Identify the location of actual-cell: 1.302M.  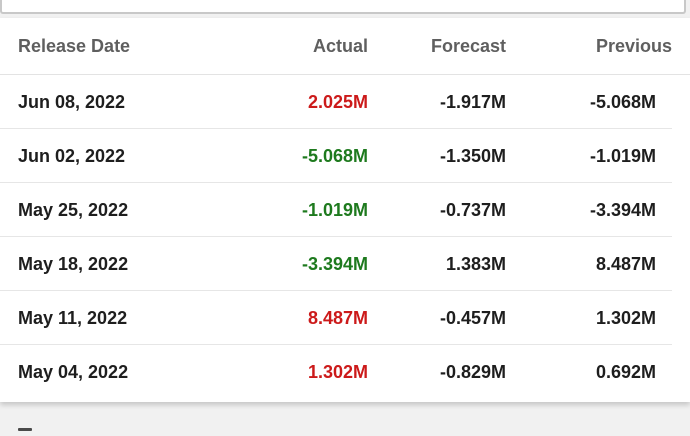
(337, 372).